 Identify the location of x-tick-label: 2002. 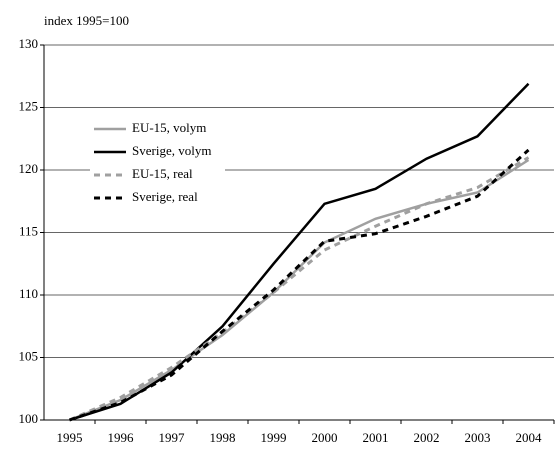
(427, 437).